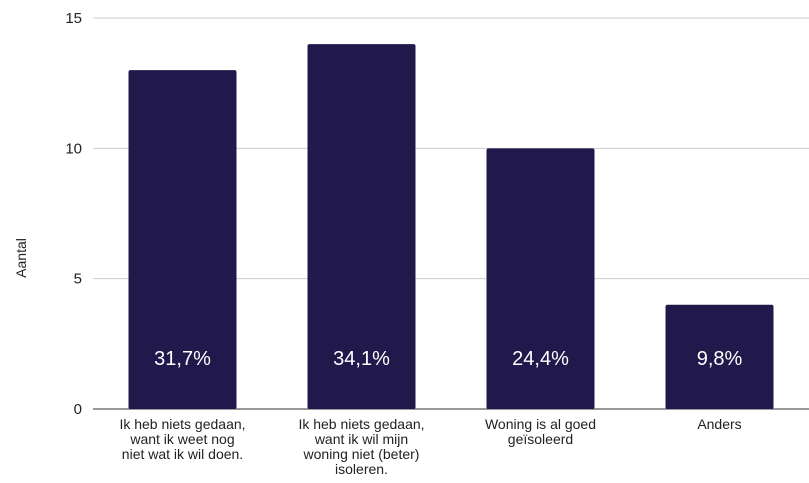 This screenshot has width=809, height=483. I want to click on category-label-line: want ik wil mijn, so click(361, 439).